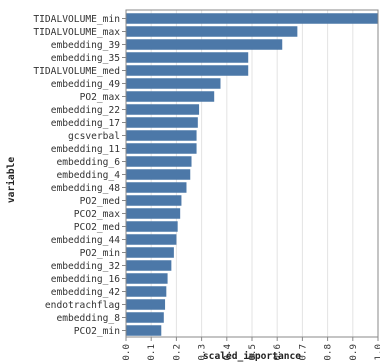 Image resolution: width=380 pixels, height=363 pixels. I want to click on category-label: embedding_6, so click(88, 162).